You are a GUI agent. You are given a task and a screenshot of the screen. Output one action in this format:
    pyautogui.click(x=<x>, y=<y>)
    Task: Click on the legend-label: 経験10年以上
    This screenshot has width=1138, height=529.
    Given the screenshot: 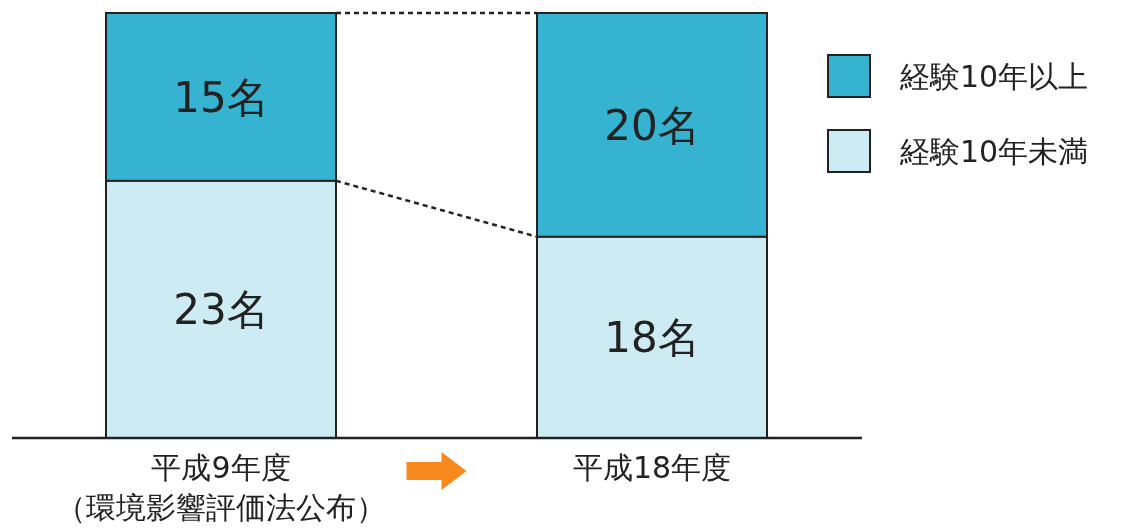 What is the action you would take?
    pyautogui.click(x=994, y=76)
    